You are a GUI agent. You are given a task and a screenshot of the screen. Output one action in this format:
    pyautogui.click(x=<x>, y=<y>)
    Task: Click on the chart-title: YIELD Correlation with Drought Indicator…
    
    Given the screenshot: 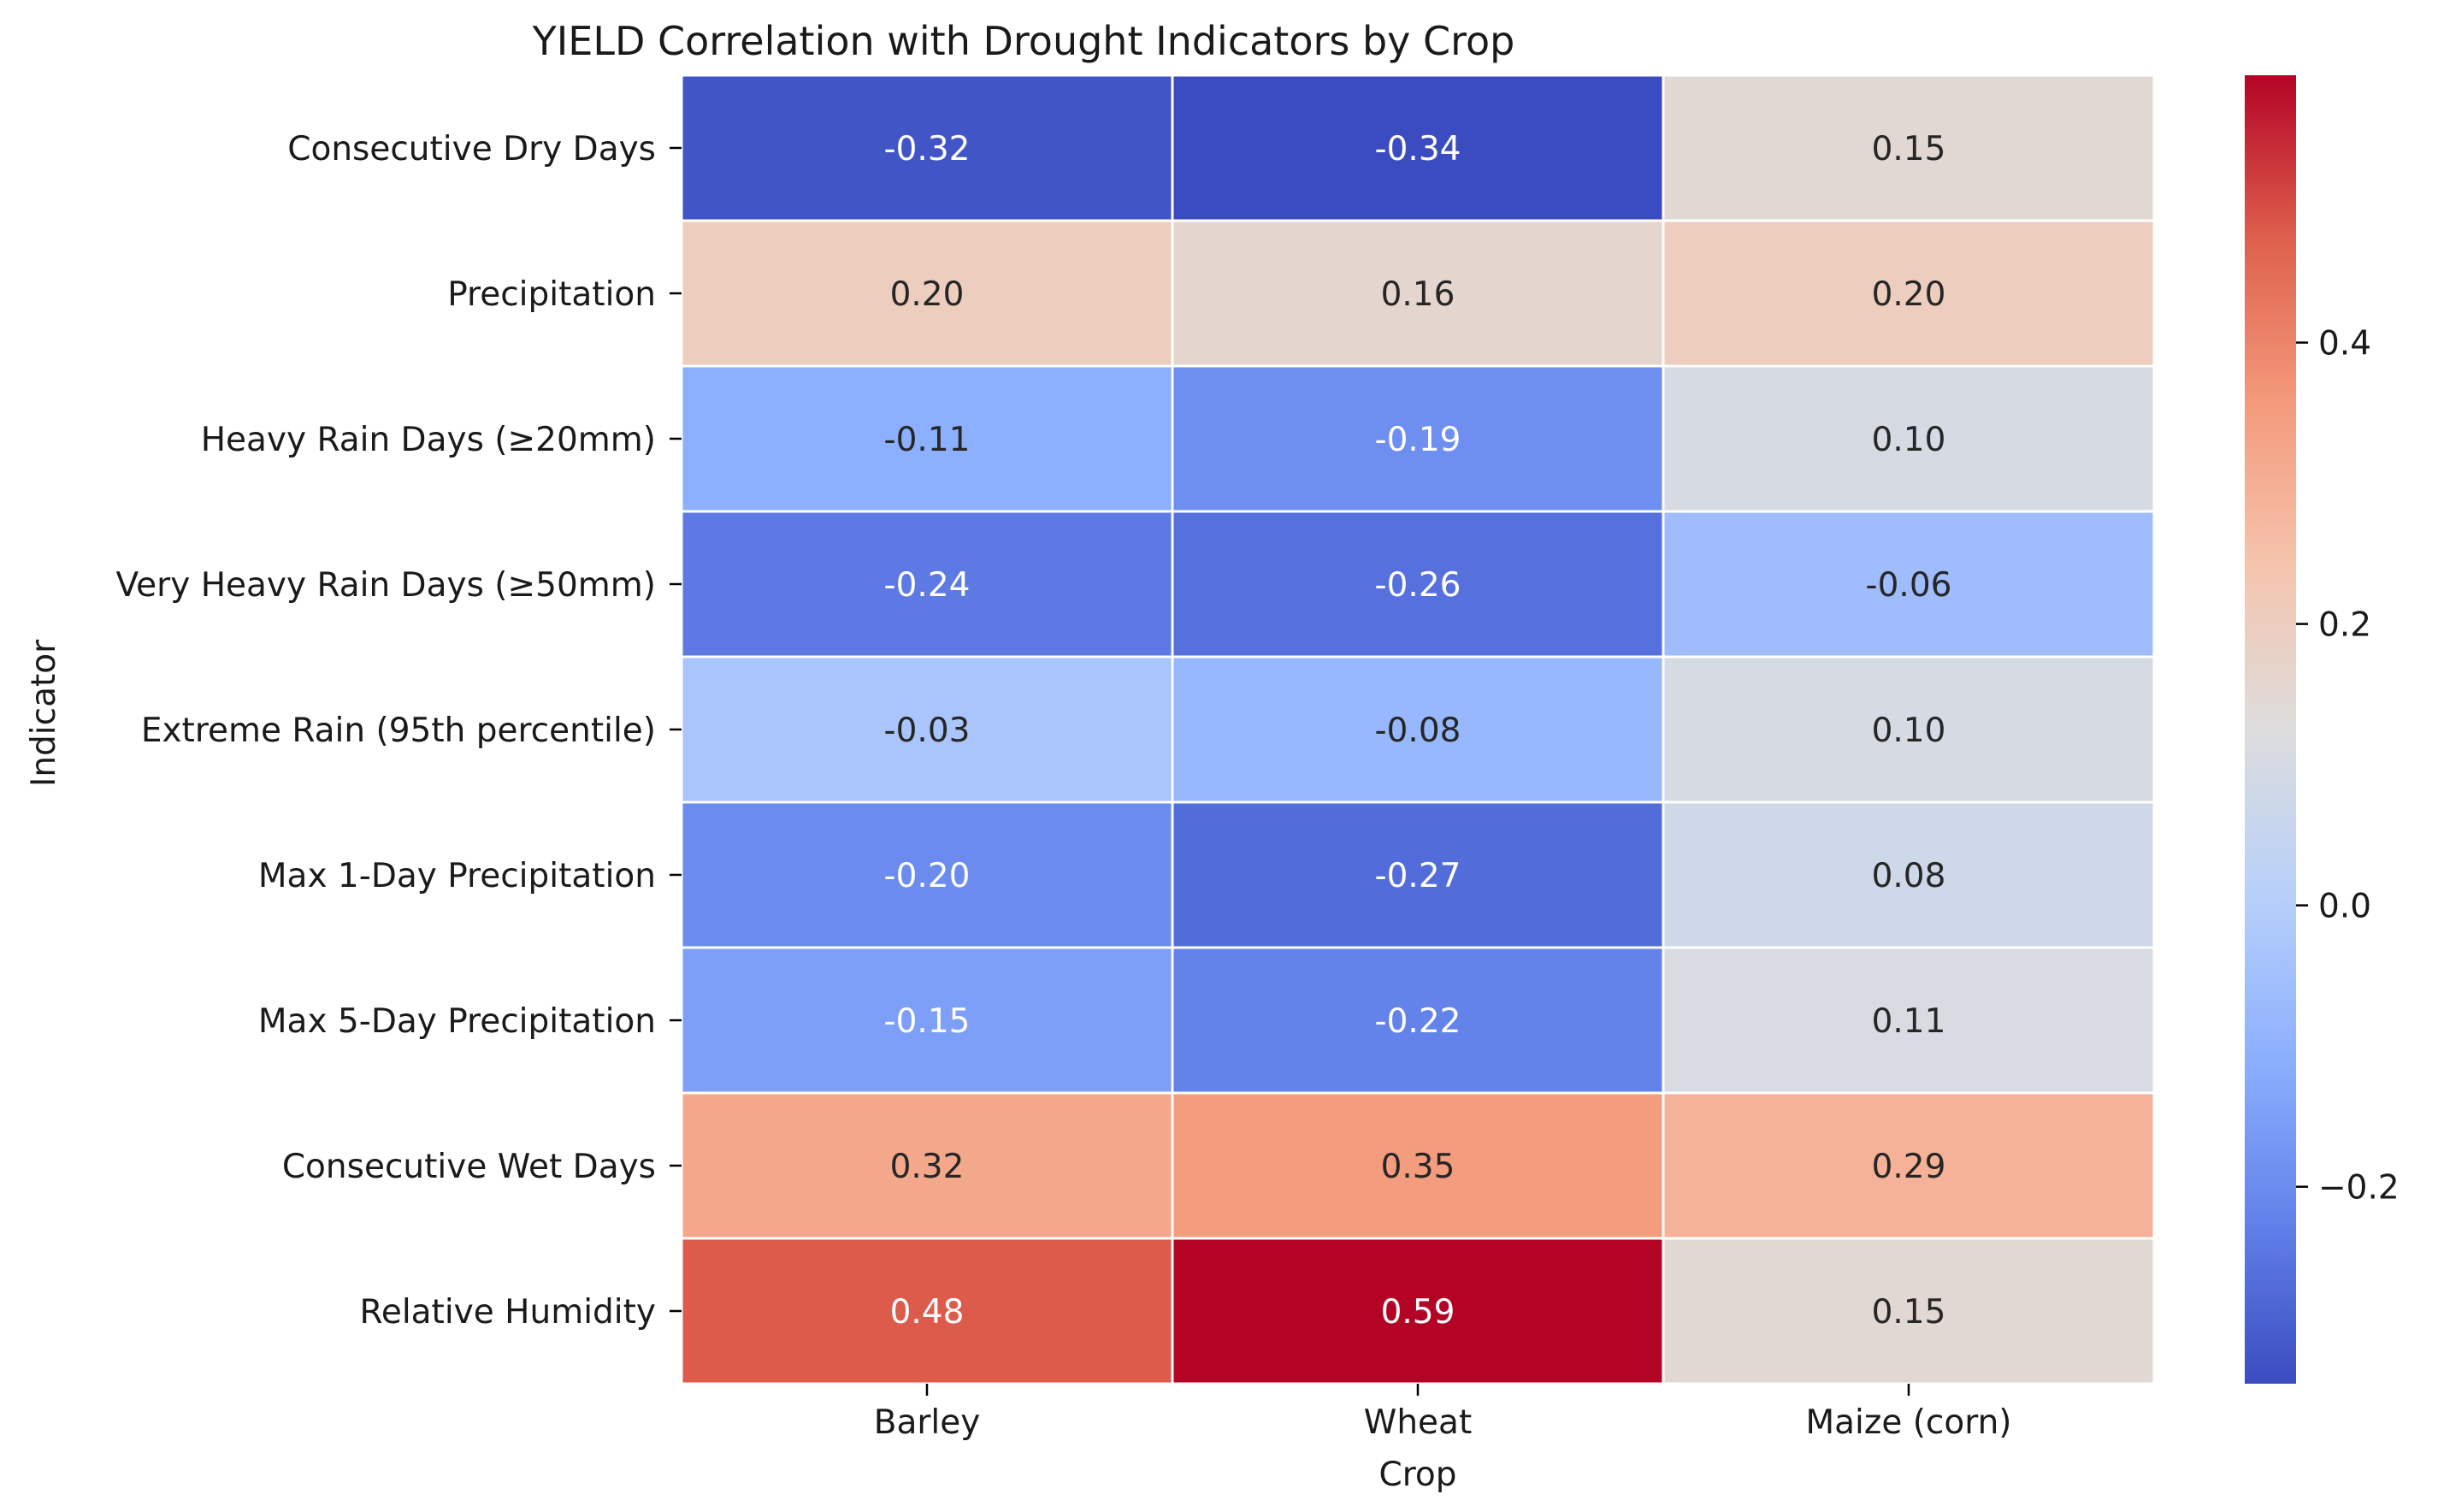 What is the action you would take?
    pyautogui.click(x=1023, y=41)
    